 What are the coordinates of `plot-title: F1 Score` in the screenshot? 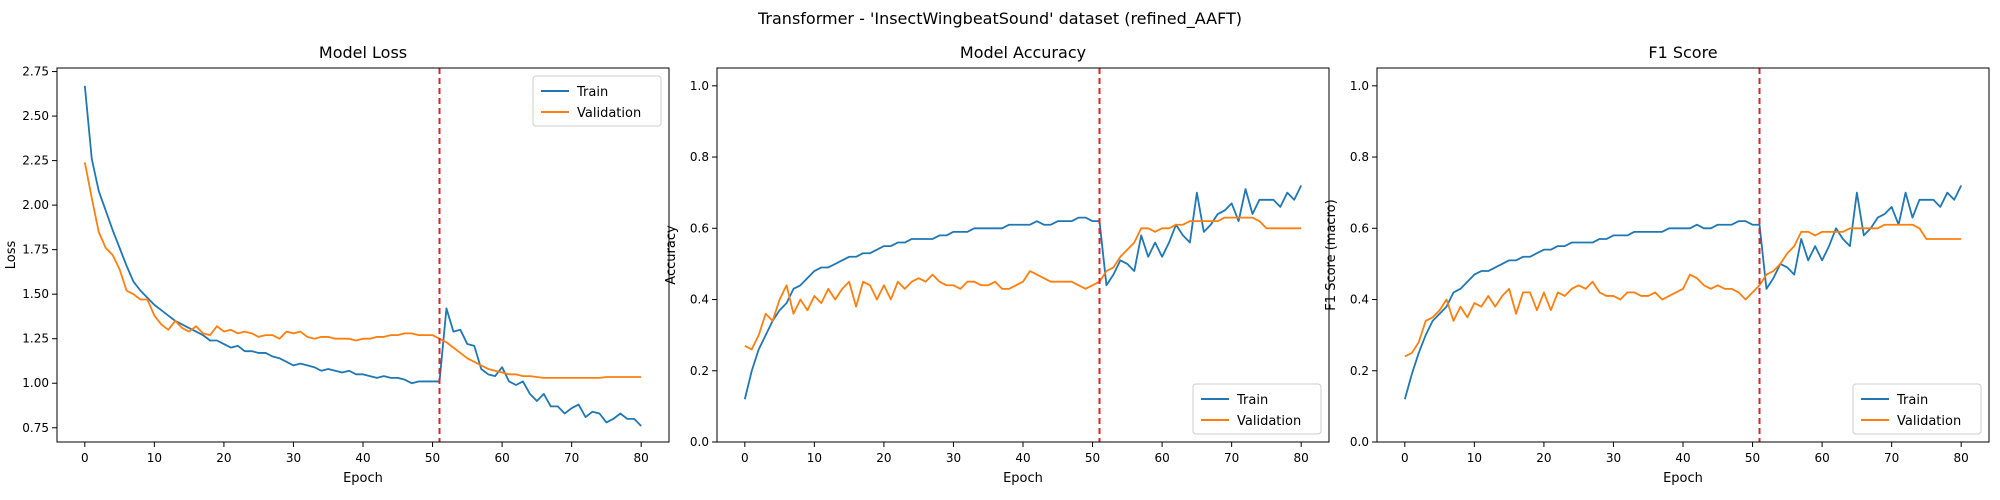 It's located at (1682, 52).